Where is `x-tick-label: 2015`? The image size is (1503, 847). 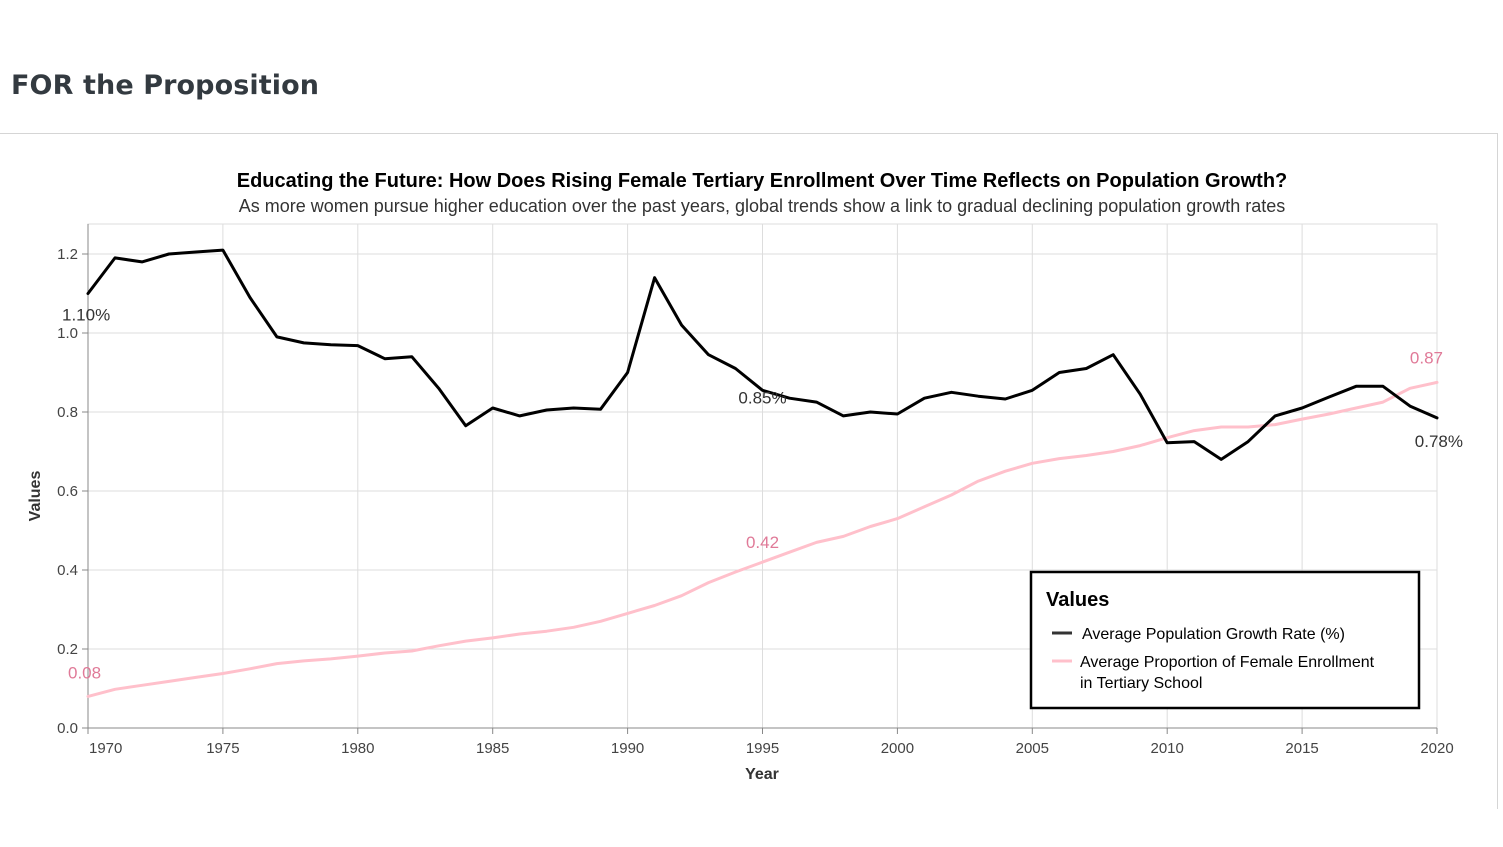
x-tick-label: 2015 is located at coordinates (1301, 748).